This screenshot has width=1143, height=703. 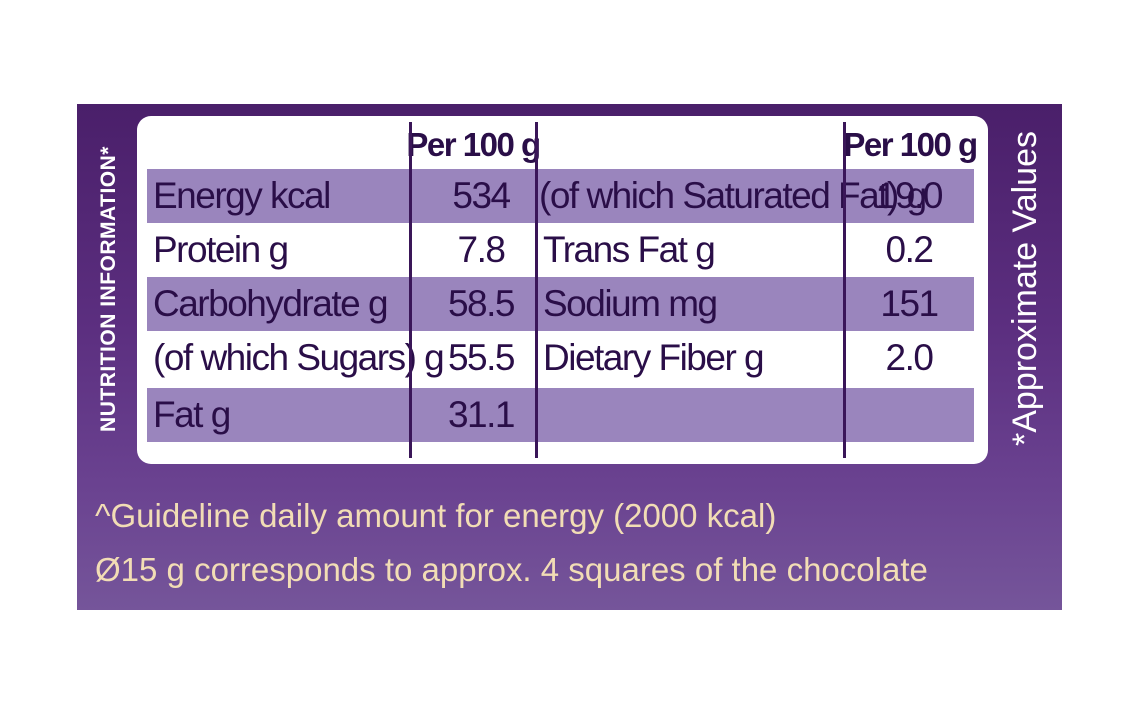 I want to click on header-per-100g-left: Per 100 g, so click(x=473, y=144).